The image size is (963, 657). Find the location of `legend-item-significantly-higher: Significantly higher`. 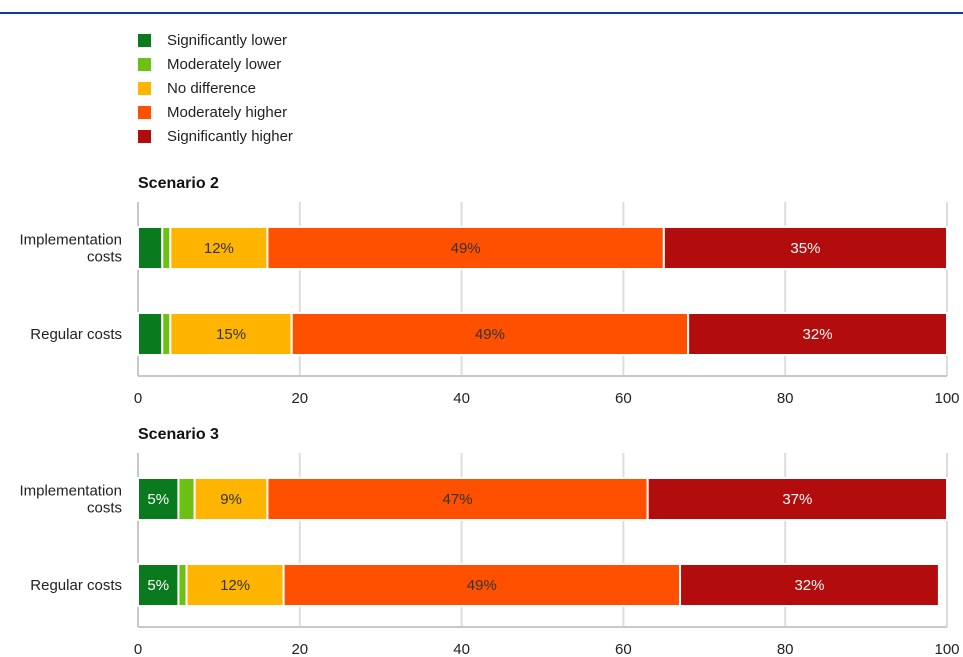

legend-item-significantly-higher: Significantly higher is located at coordinates (215, 136).